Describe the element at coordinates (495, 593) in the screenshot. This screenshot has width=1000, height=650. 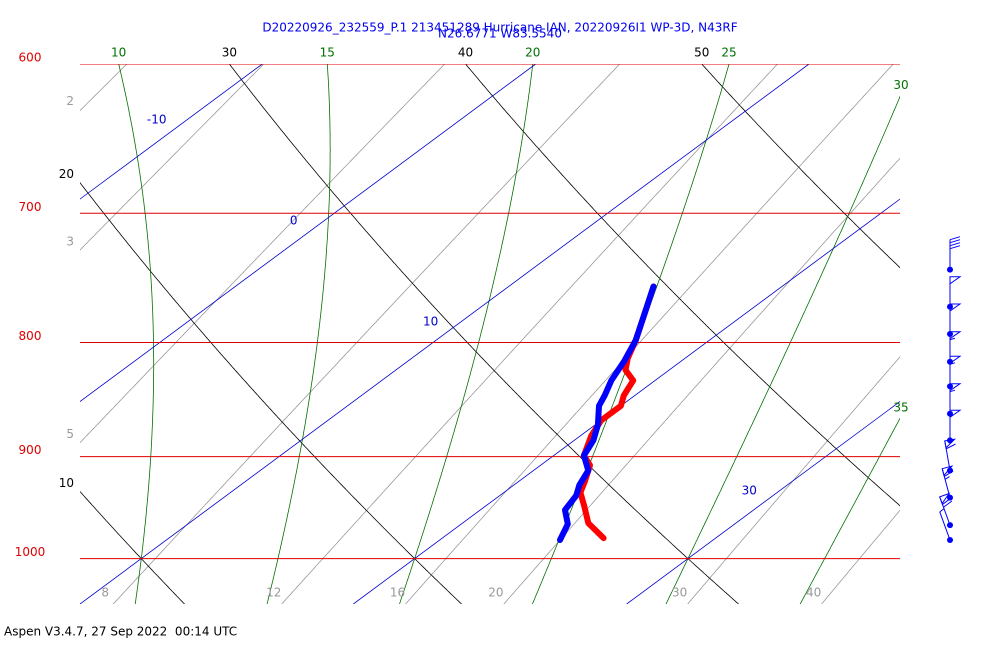
I see `mixing-ratio-label: 20` at that location.